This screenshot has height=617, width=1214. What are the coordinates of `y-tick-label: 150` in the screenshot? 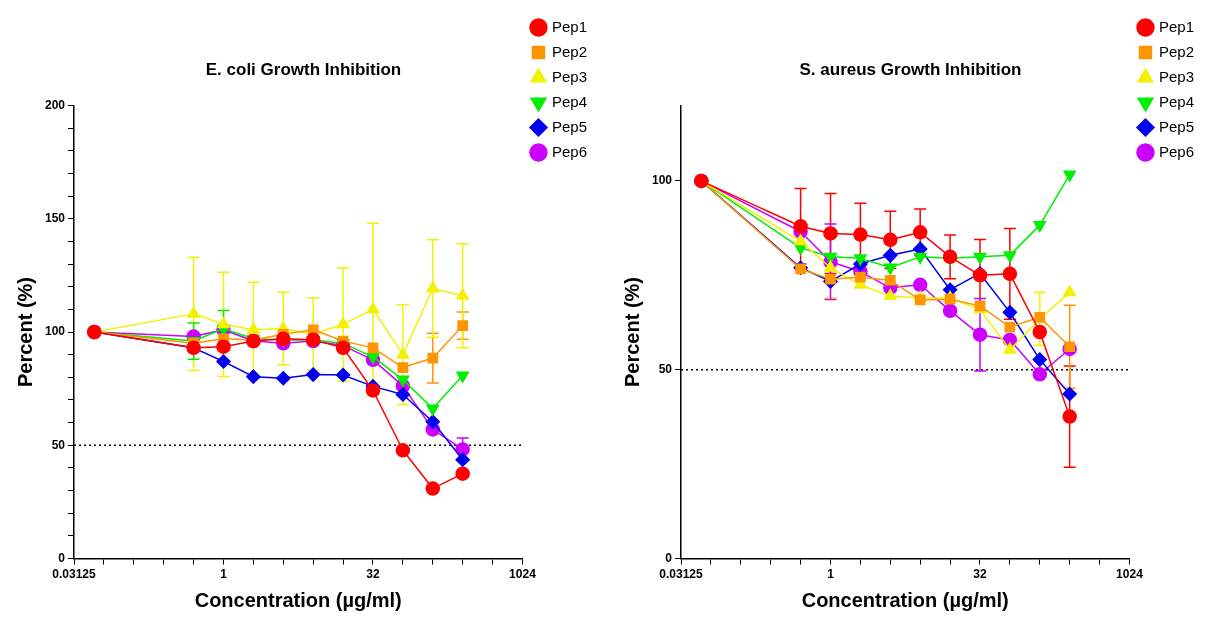 It's located at (55, 218).